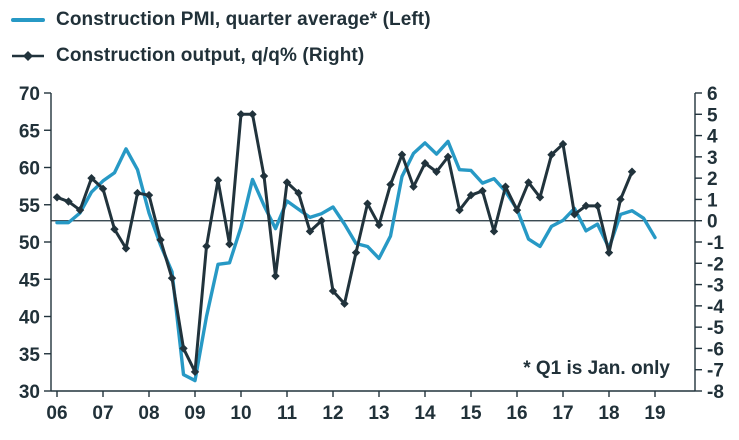 Image resolution: width=739 pixels, height=440 pixels. Describe the element at coordinates (596, 368) in the screenshot. I see `footnote-annotation: * Q1 is Jan. only` at that location.